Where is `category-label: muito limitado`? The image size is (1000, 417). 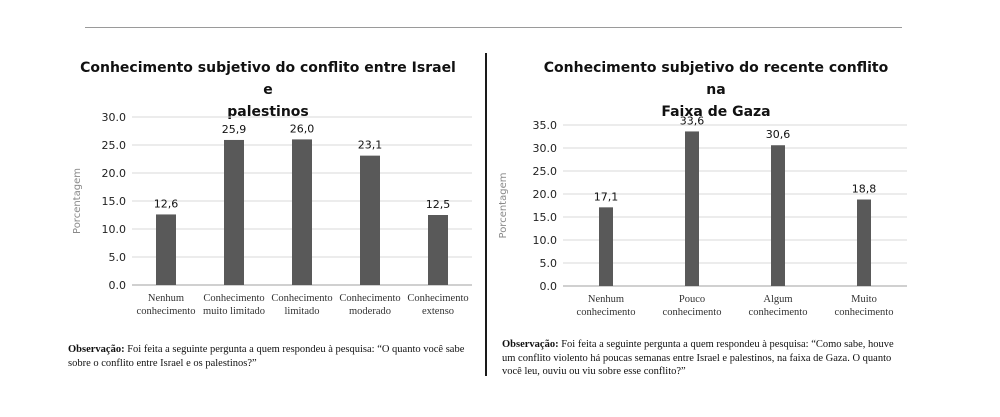
category-label: muito limitado is located at coordinates (234, 311).